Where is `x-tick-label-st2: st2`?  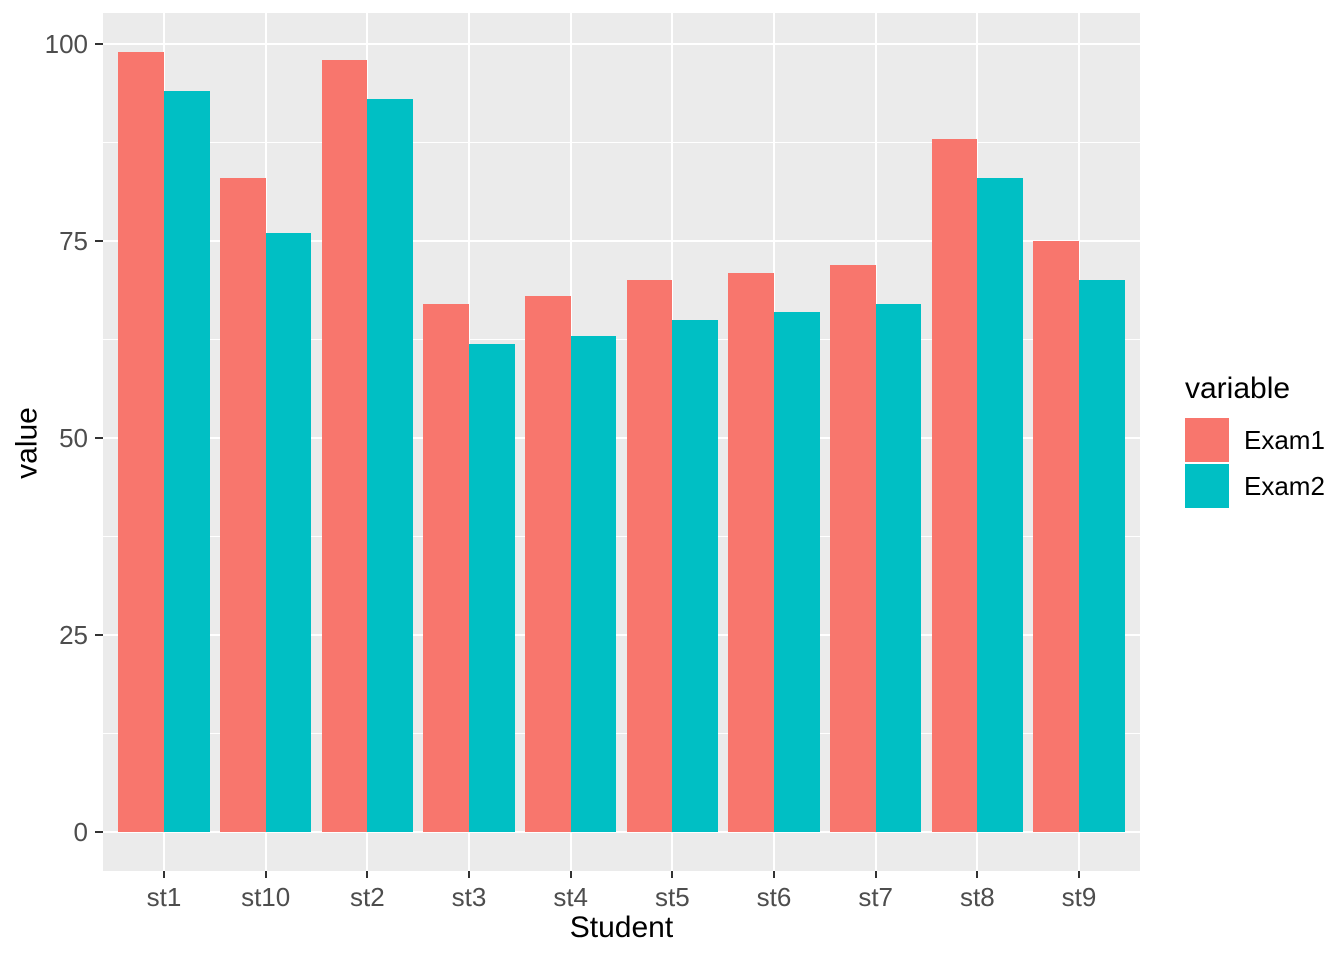
x-tick-label-st2: st2 is located at coordinates (367, 897).